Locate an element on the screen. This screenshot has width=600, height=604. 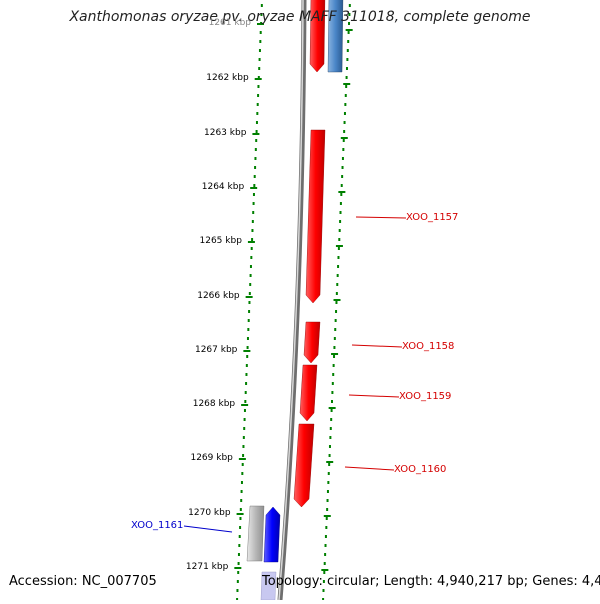
gene-label-xoo-1160: XOO_1160 is located at coordinates (420, 469).